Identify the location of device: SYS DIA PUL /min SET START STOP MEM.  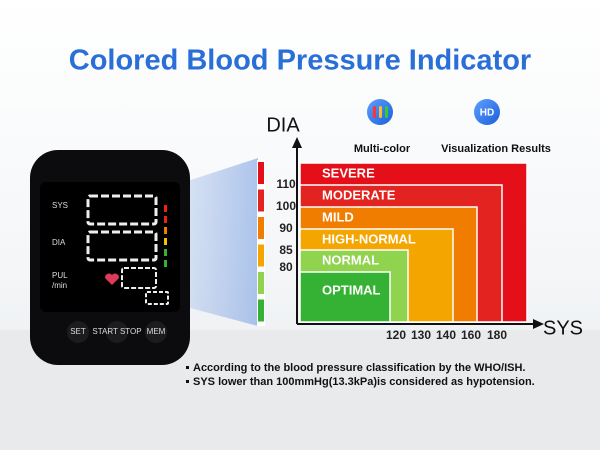
(110, 257).